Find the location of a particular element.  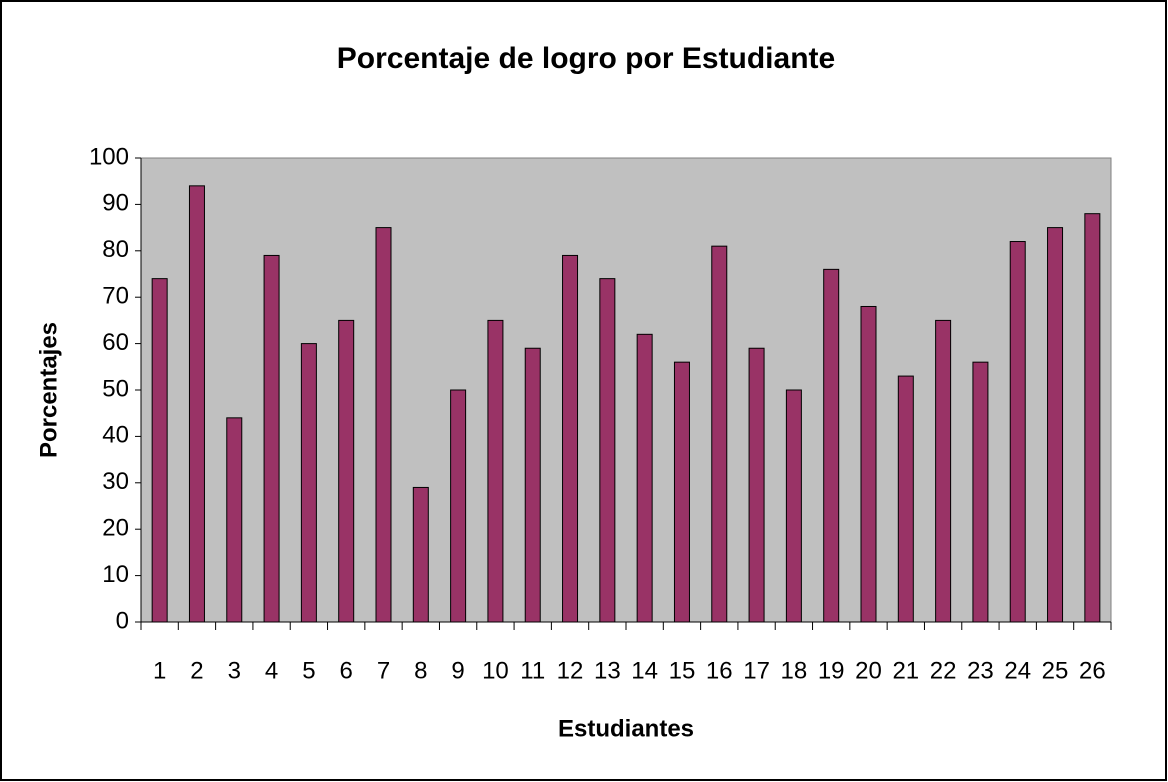

x-tick-label: 23 is located at coordinates (980, 670).